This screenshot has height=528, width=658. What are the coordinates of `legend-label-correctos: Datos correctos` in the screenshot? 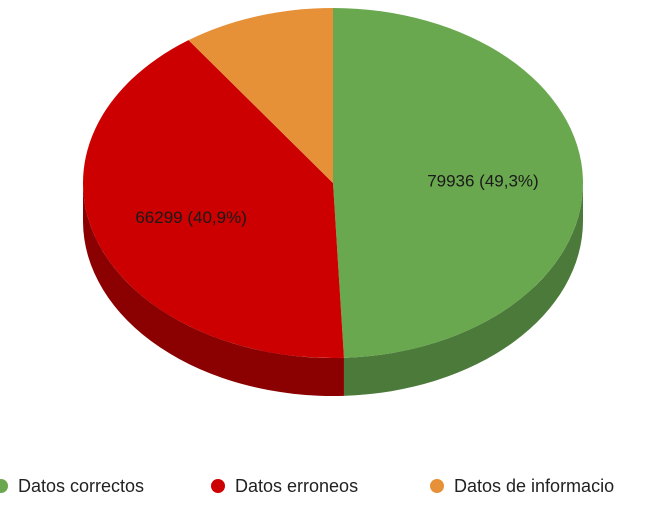 It's located at (81, 485).